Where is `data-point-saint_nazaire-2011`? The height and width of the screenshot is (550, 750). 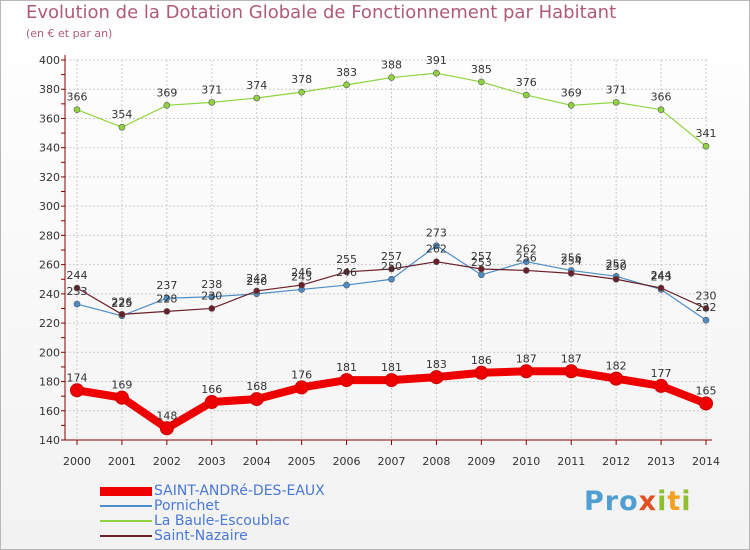
data-point-saint_nazaire-2011 is located at coordinates (571, 273).